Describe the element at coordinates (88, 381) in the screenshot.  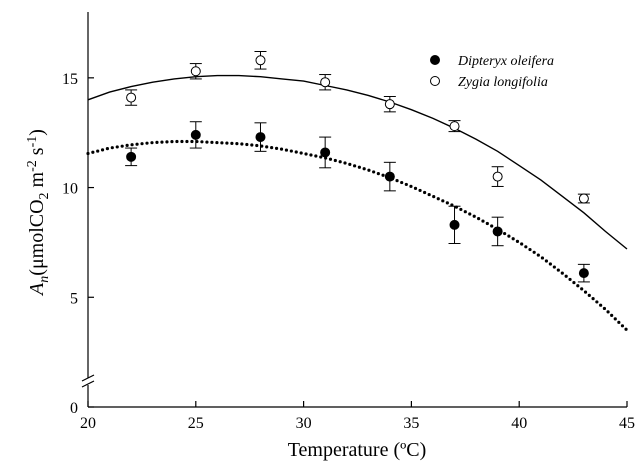
I see `axis-break-marker` at that location.